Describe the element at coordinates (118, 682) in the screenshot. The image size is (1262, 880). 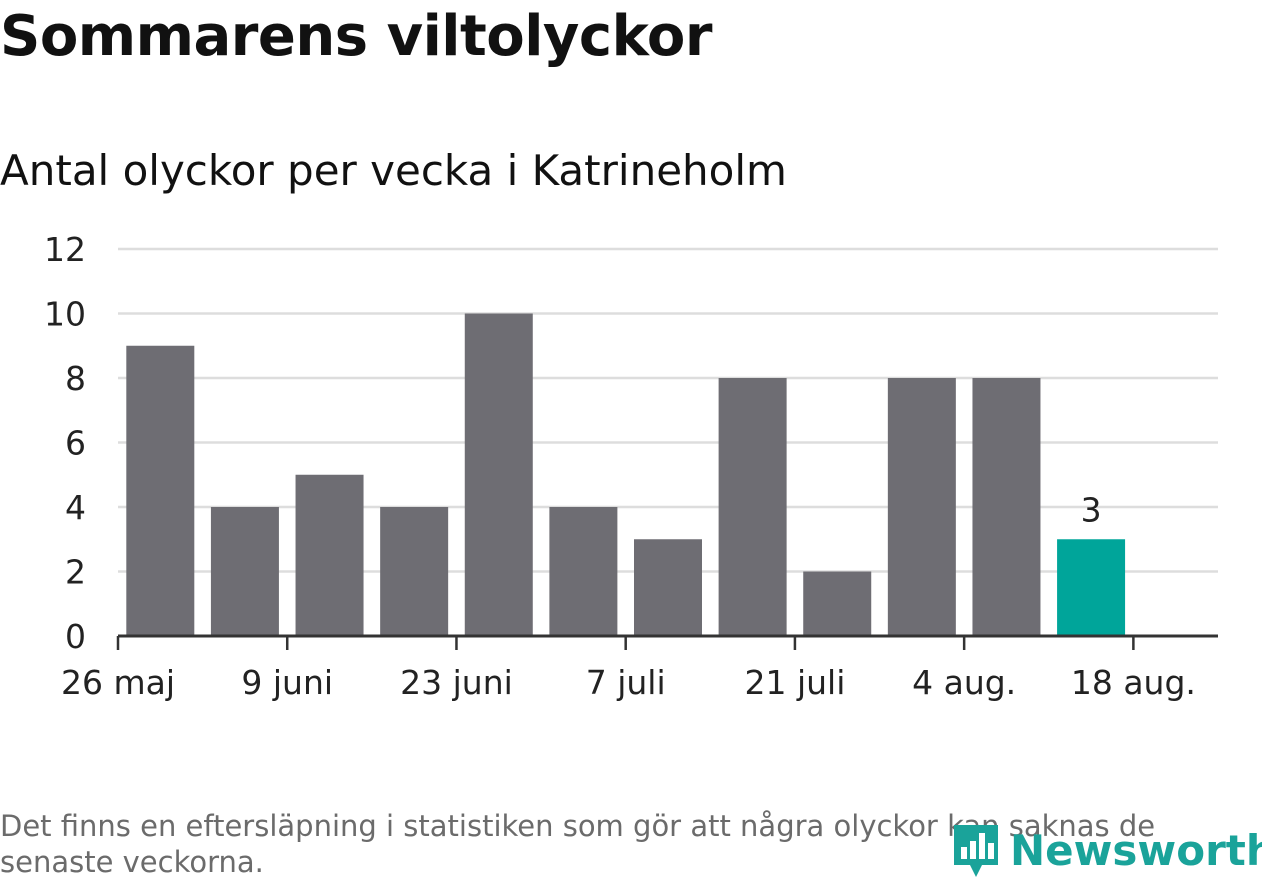
I see `x-tick-label-2019-05-26: 26 maj` at that location.